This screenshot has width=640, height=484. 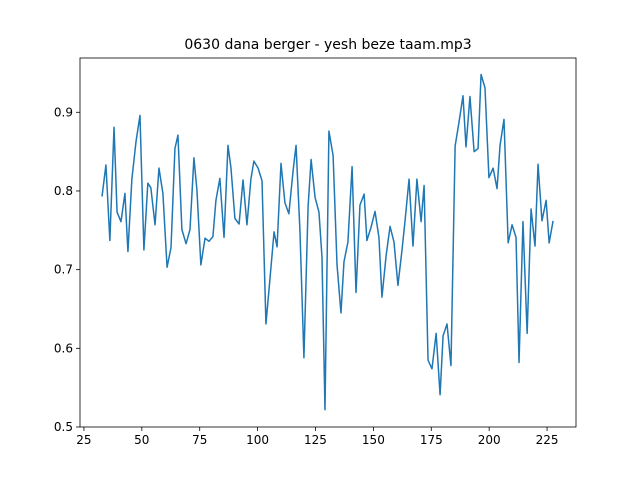 I want to click on y-tick-label: 0.5, so click(x=63, y=427).